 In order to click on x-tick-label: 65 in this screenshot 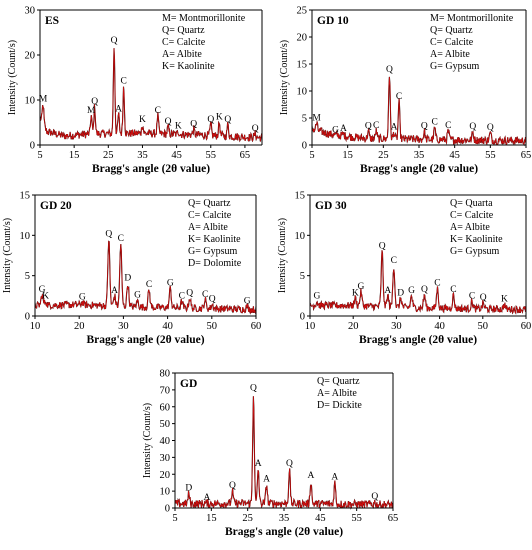, I will do `click(393, 518)`.